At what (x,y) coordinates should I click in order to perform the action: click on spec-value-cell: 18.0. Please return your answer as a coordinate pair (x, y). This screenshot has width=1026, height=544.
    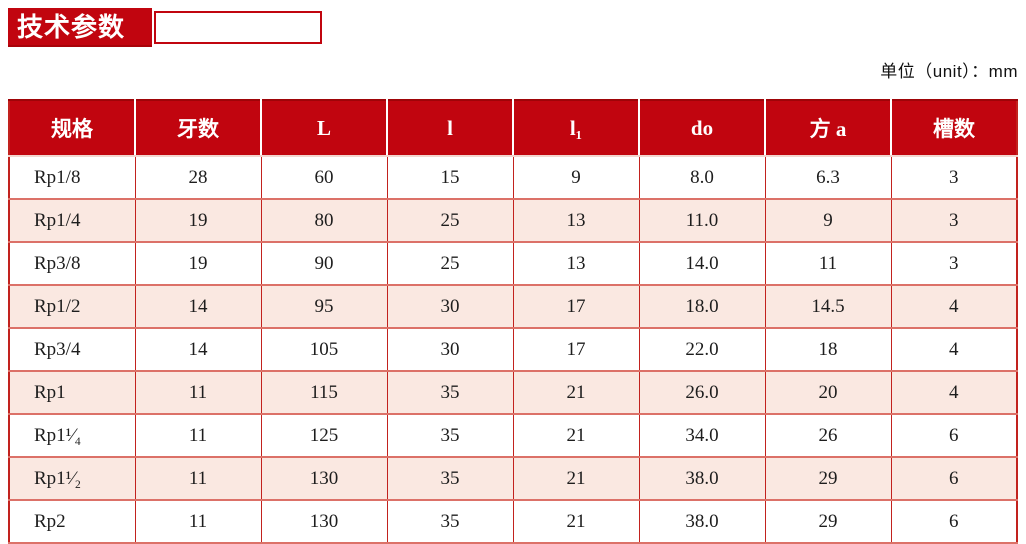
    Looking at the image, I should click on (702, 306).